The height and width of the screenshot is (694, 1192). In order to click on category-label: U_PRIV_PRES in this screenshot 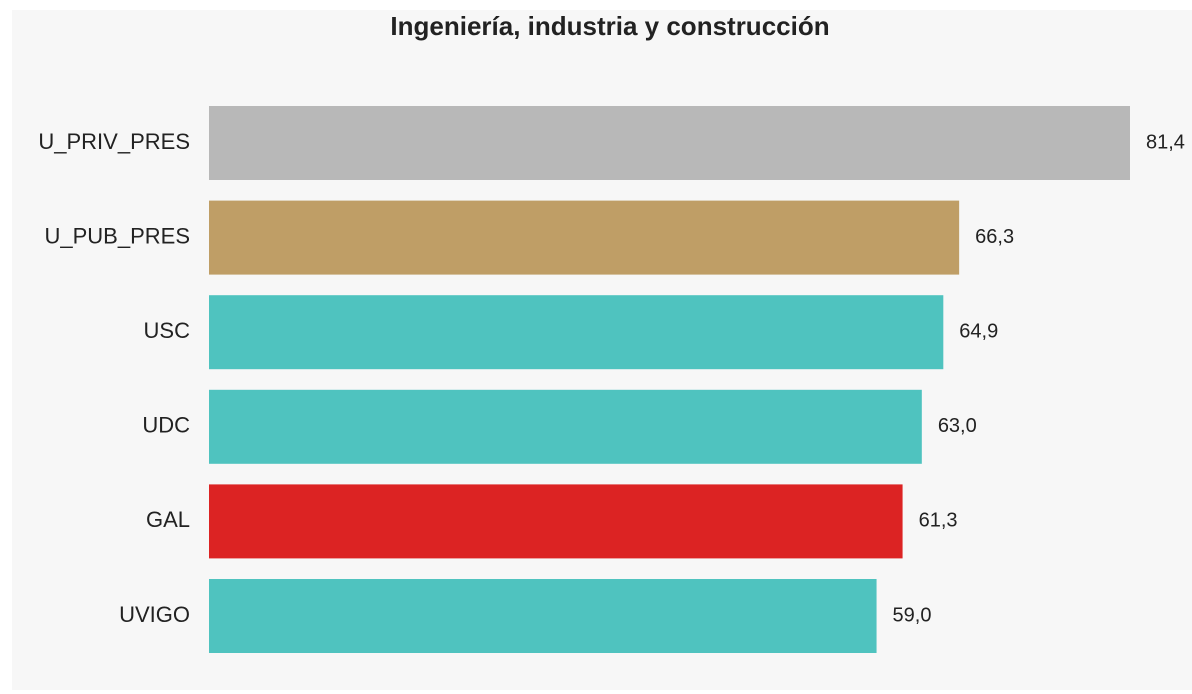, I will do `click(114, 141)`.